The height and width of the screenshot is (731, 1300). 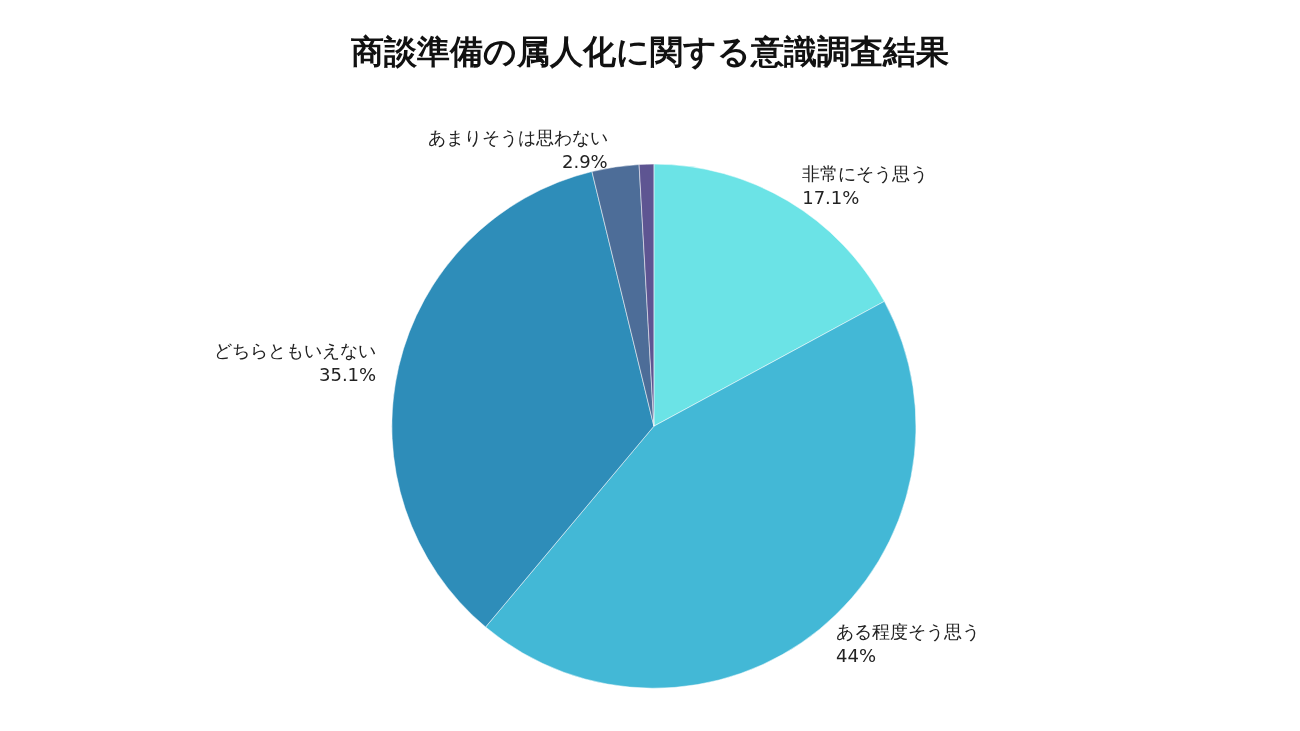 I want to click on chart-title: 商談準備の属人化に関する意識調査結果, so click(x=650, y=51).